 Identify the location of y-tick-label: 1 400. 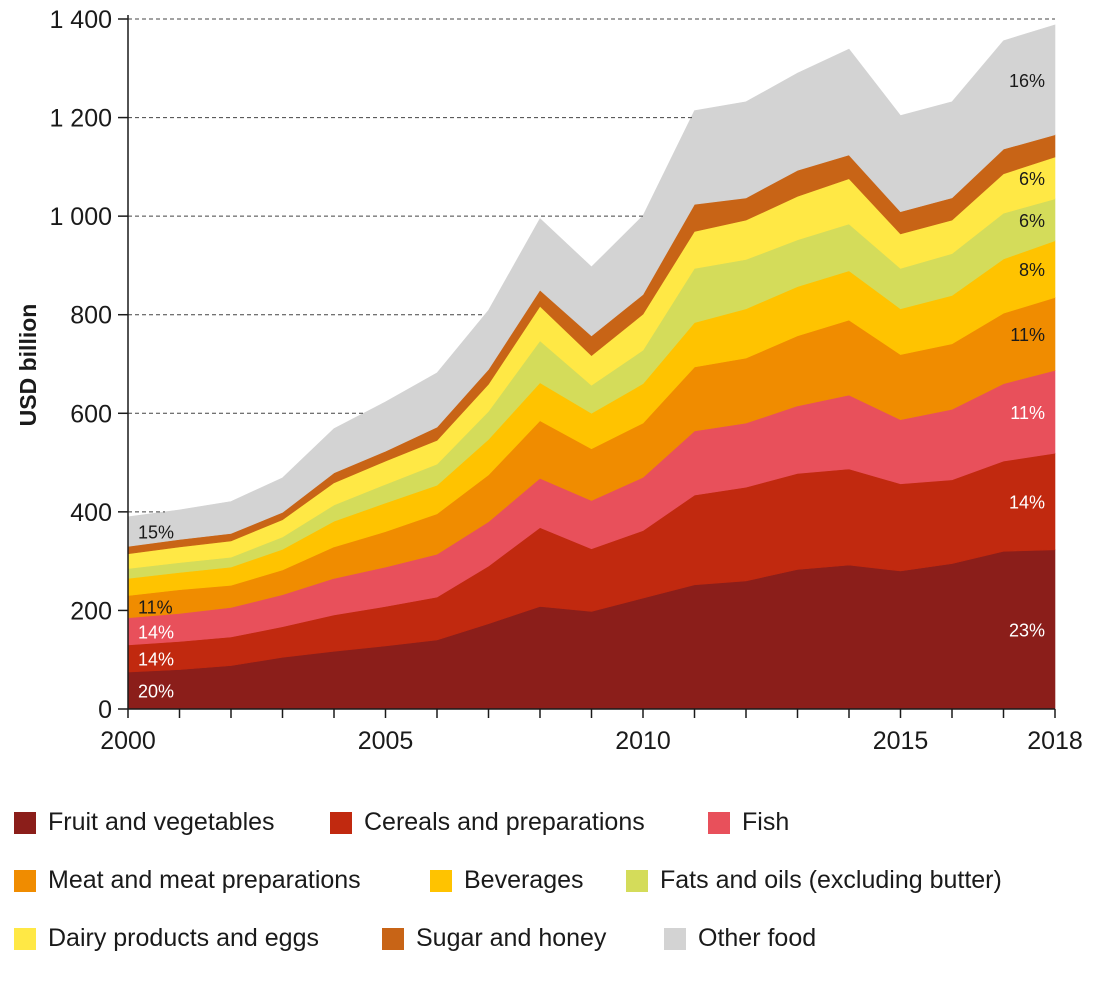
(80, 20).